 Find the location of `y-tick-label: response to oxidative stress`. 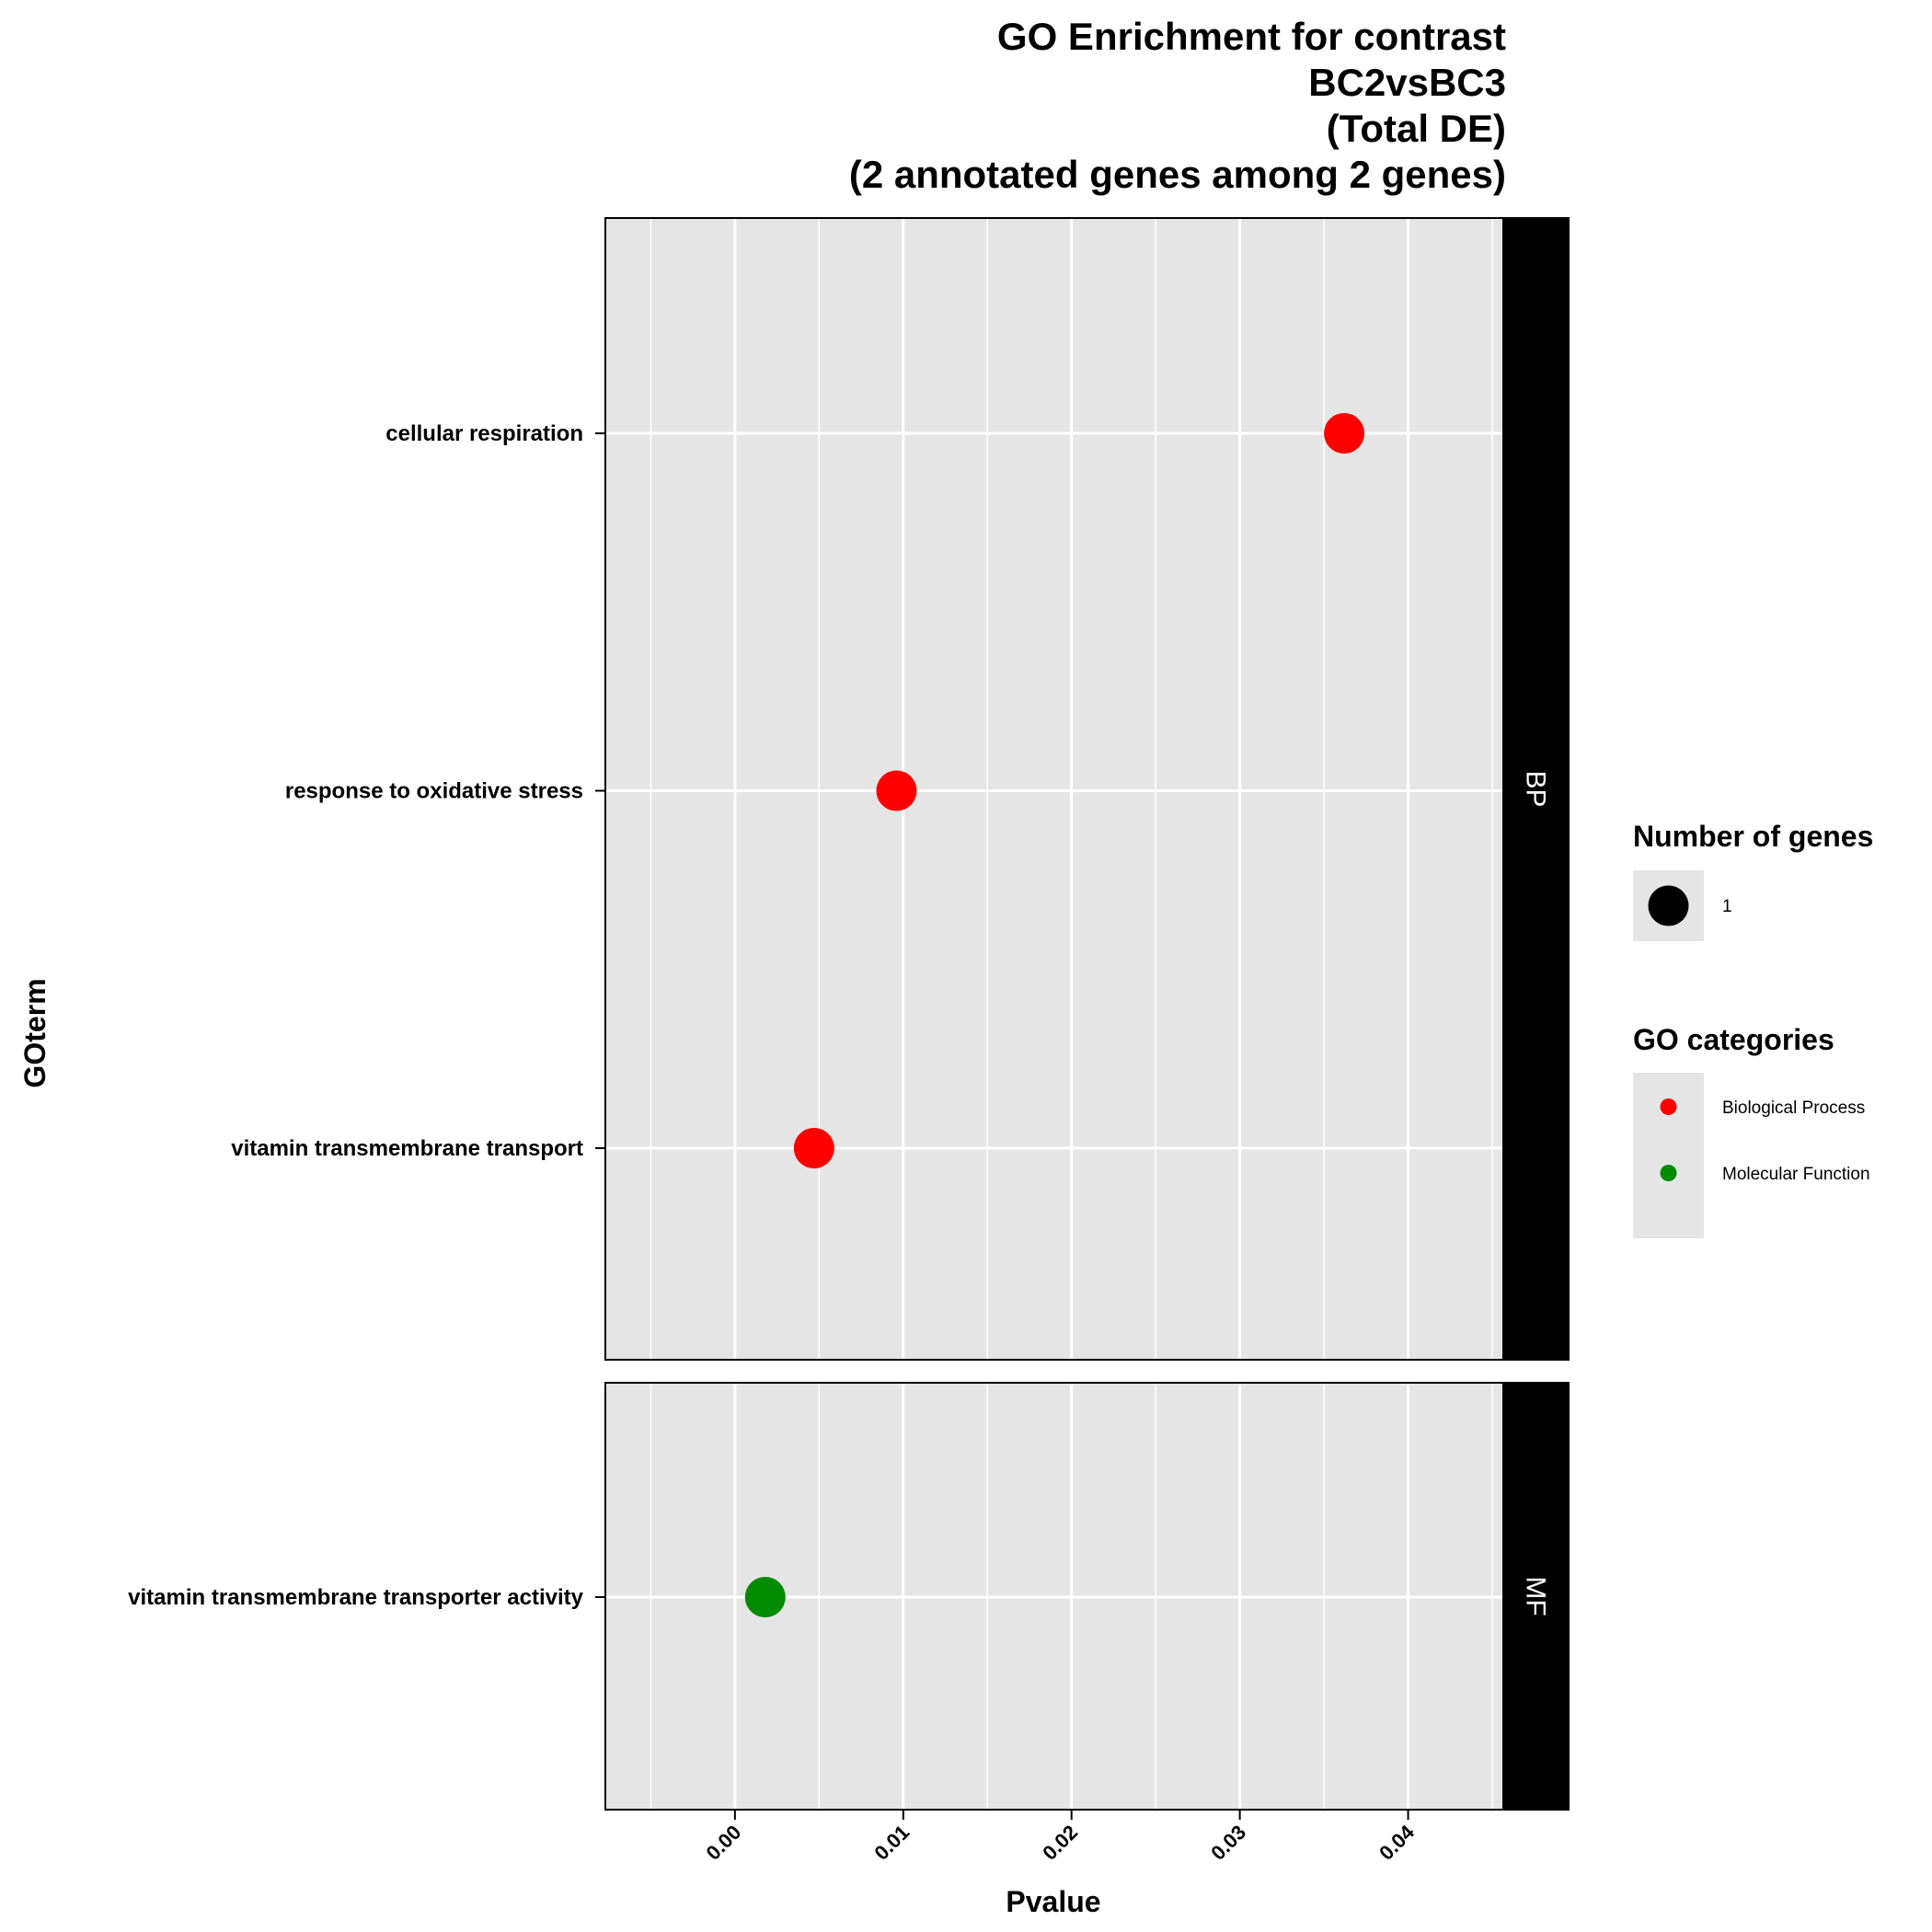

y-tick-label: response to oxidative stress is located at coordinates (434, 791).